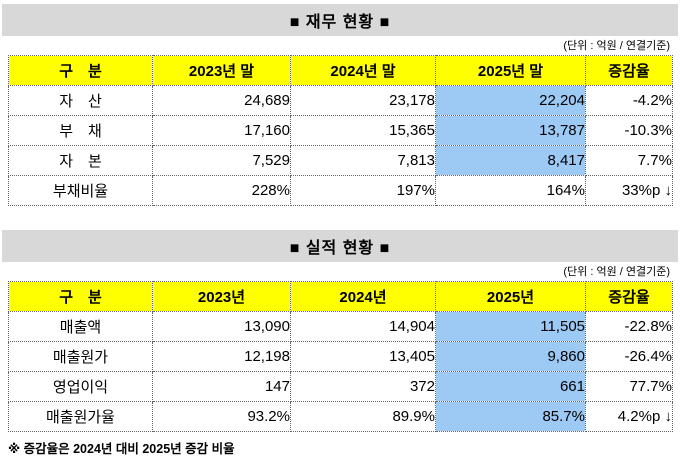 The image size is (680, 460). Describe the element at coordinates (80, 356) in the screenshot. I see `row-label: 매출원가` at that location.